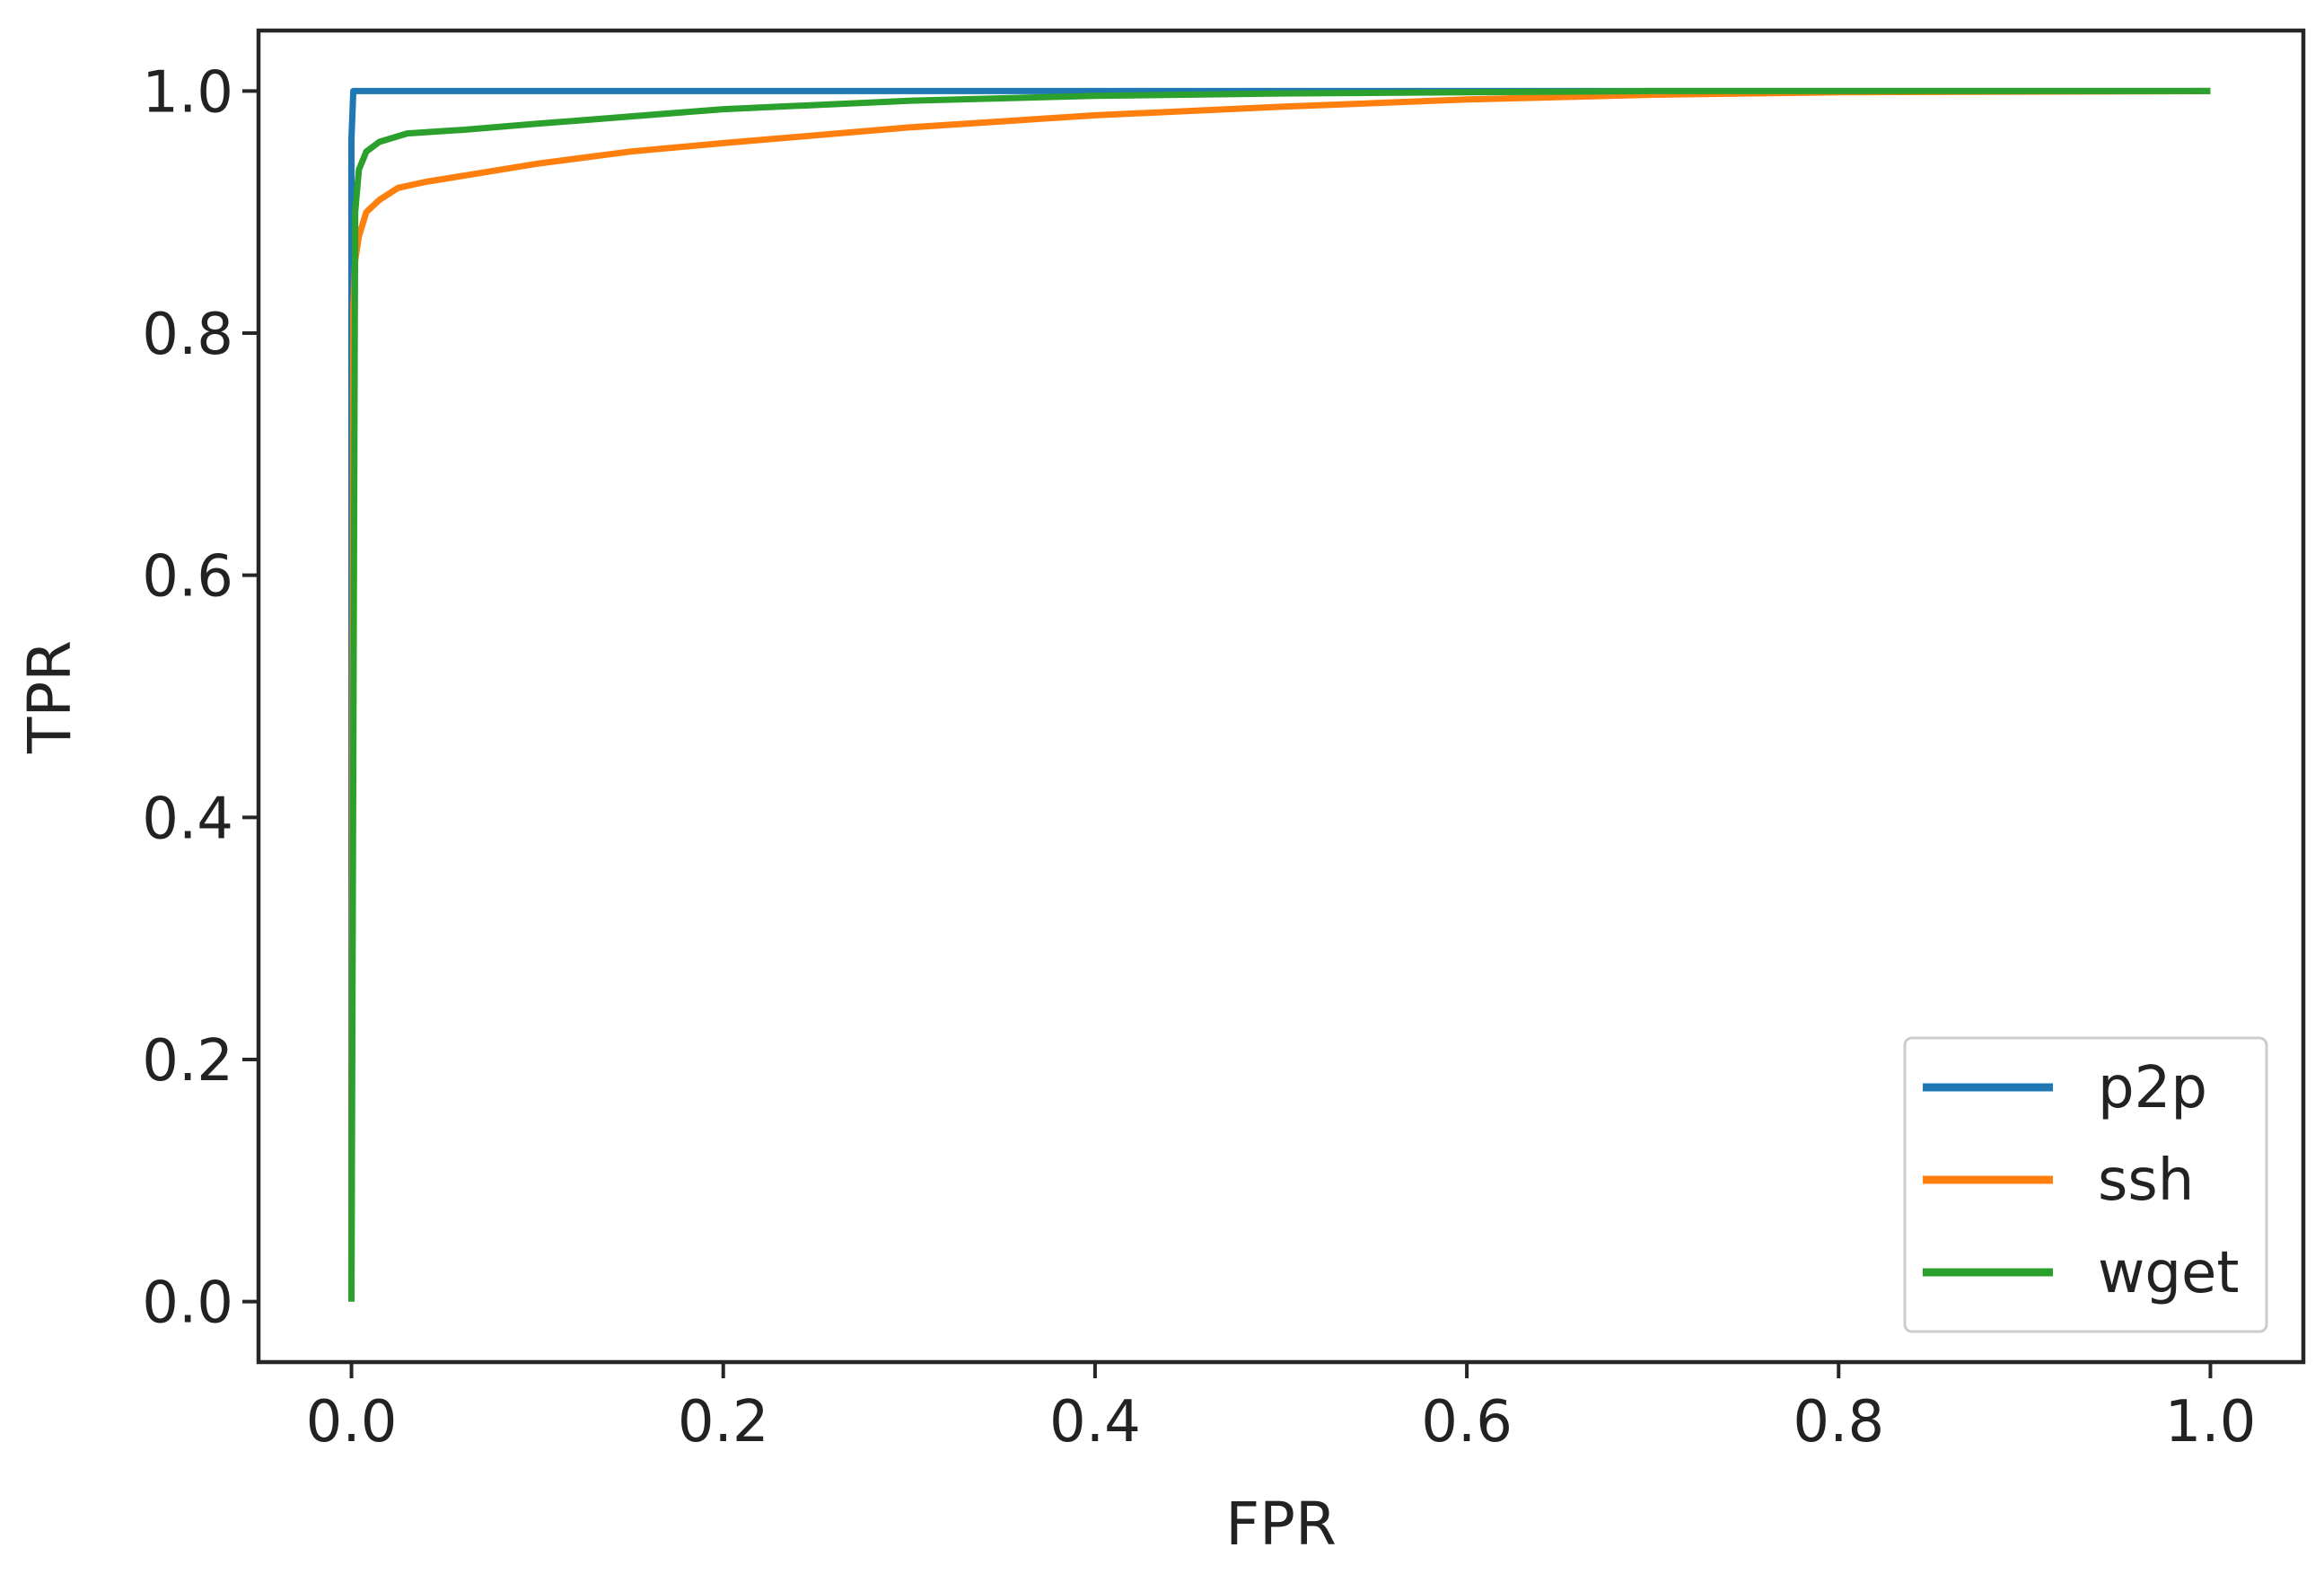 This screenshot has width=2324, height=1574. Describe the element at coordinates (2211, 1422) in the screenshot. I see `x-tick-label: 1.0` at that location.